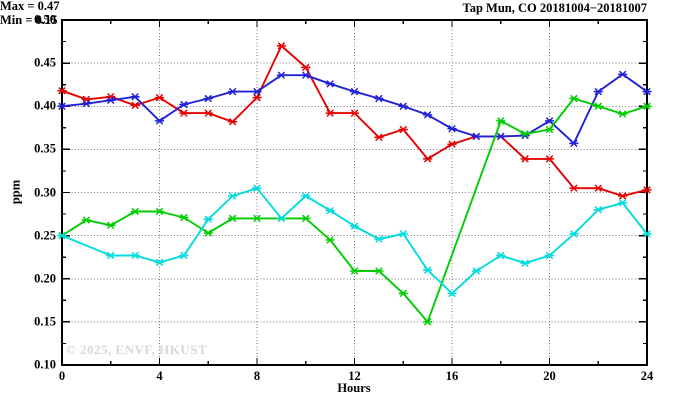  I want to click on y-tick-label: 0.45, so click(45, 62).